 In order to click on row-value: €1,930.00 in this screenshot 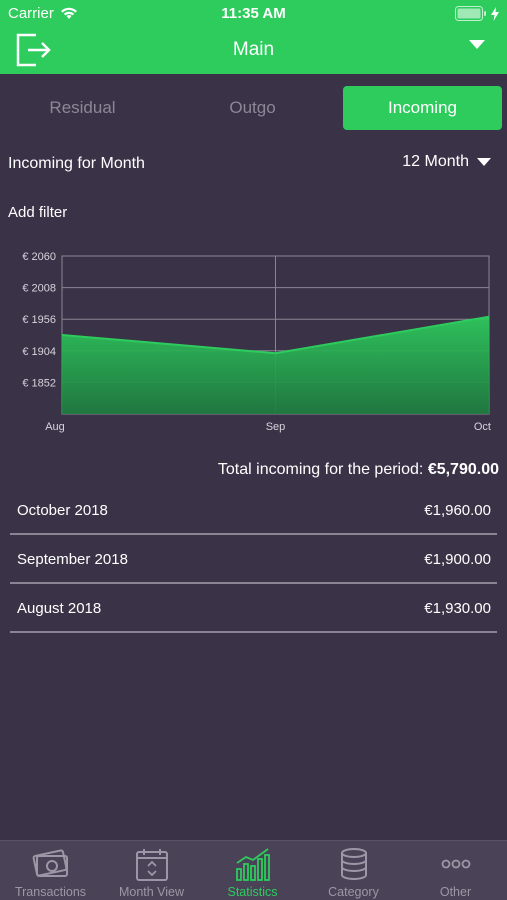, I will do `click(457, 608)`.